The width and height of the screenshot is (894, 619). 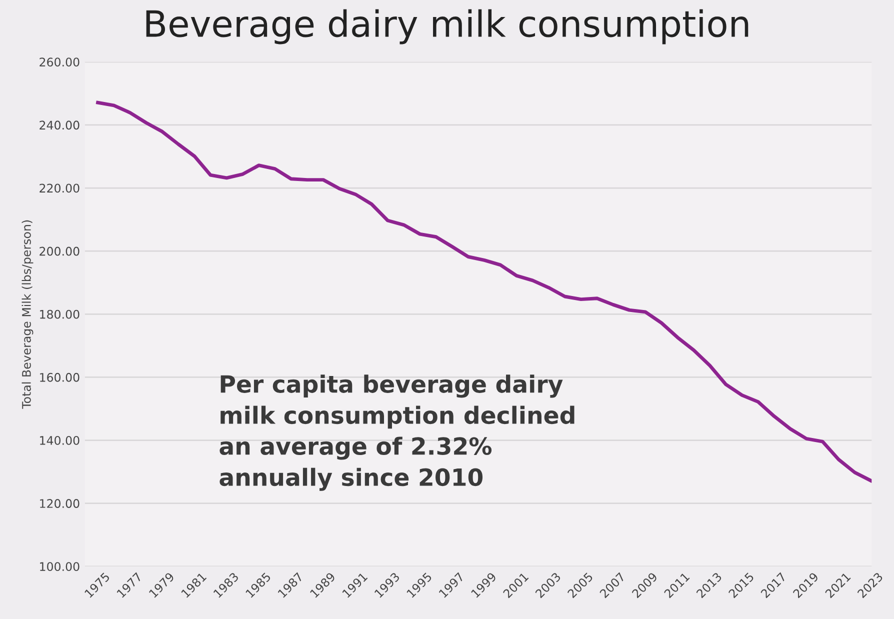 I want to click on y-tick-label: 160.00, so click(x=60, y=377).